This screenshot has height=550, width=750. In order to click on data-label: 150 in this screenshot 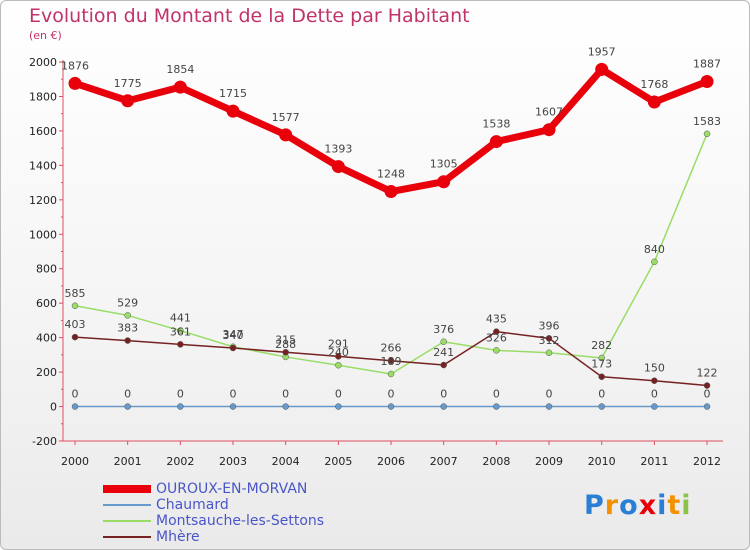, I will do `click(654, 368)`.